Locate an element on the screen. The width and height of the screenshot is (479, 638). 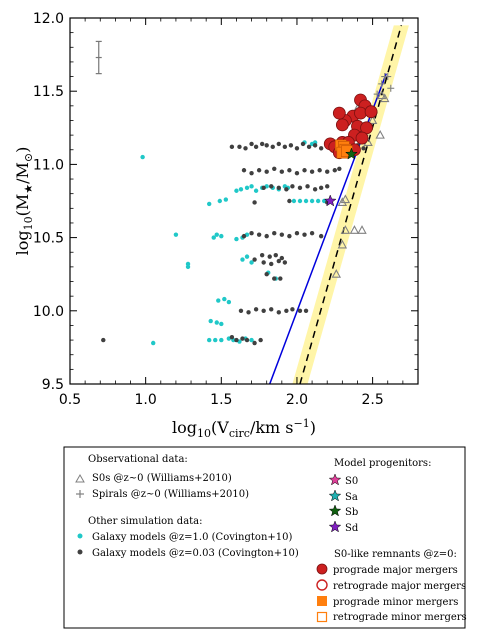
x-tick-label-0: 0.5 is located at coordinates (70, 400).